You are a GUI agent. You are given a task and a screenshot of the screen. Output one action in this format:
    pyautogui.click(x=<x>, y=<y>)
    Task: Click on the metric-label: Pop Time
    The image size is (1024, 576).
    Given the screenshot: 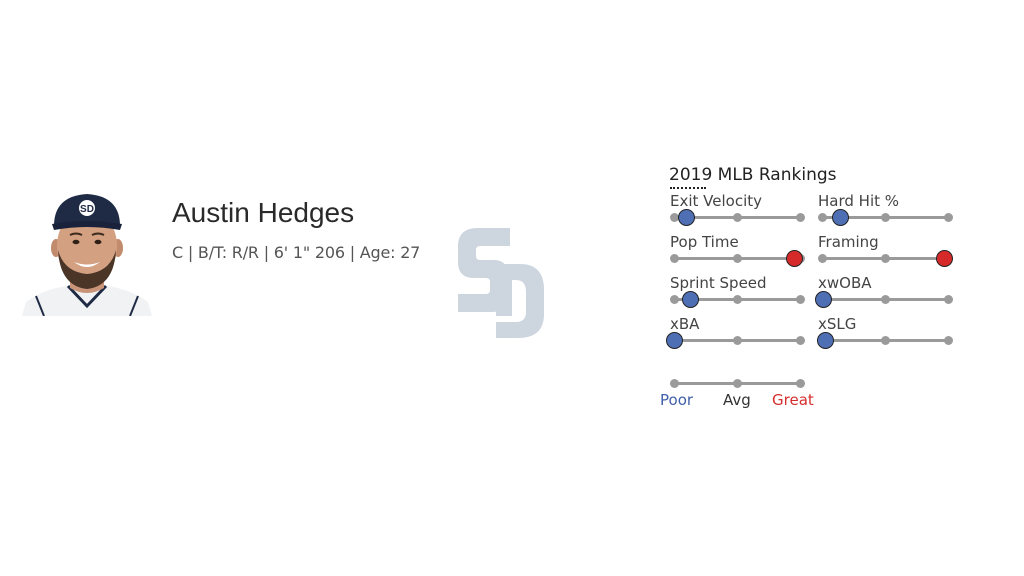 What is the action you would take?
    pyautogui.click(x=704, y=242)
    